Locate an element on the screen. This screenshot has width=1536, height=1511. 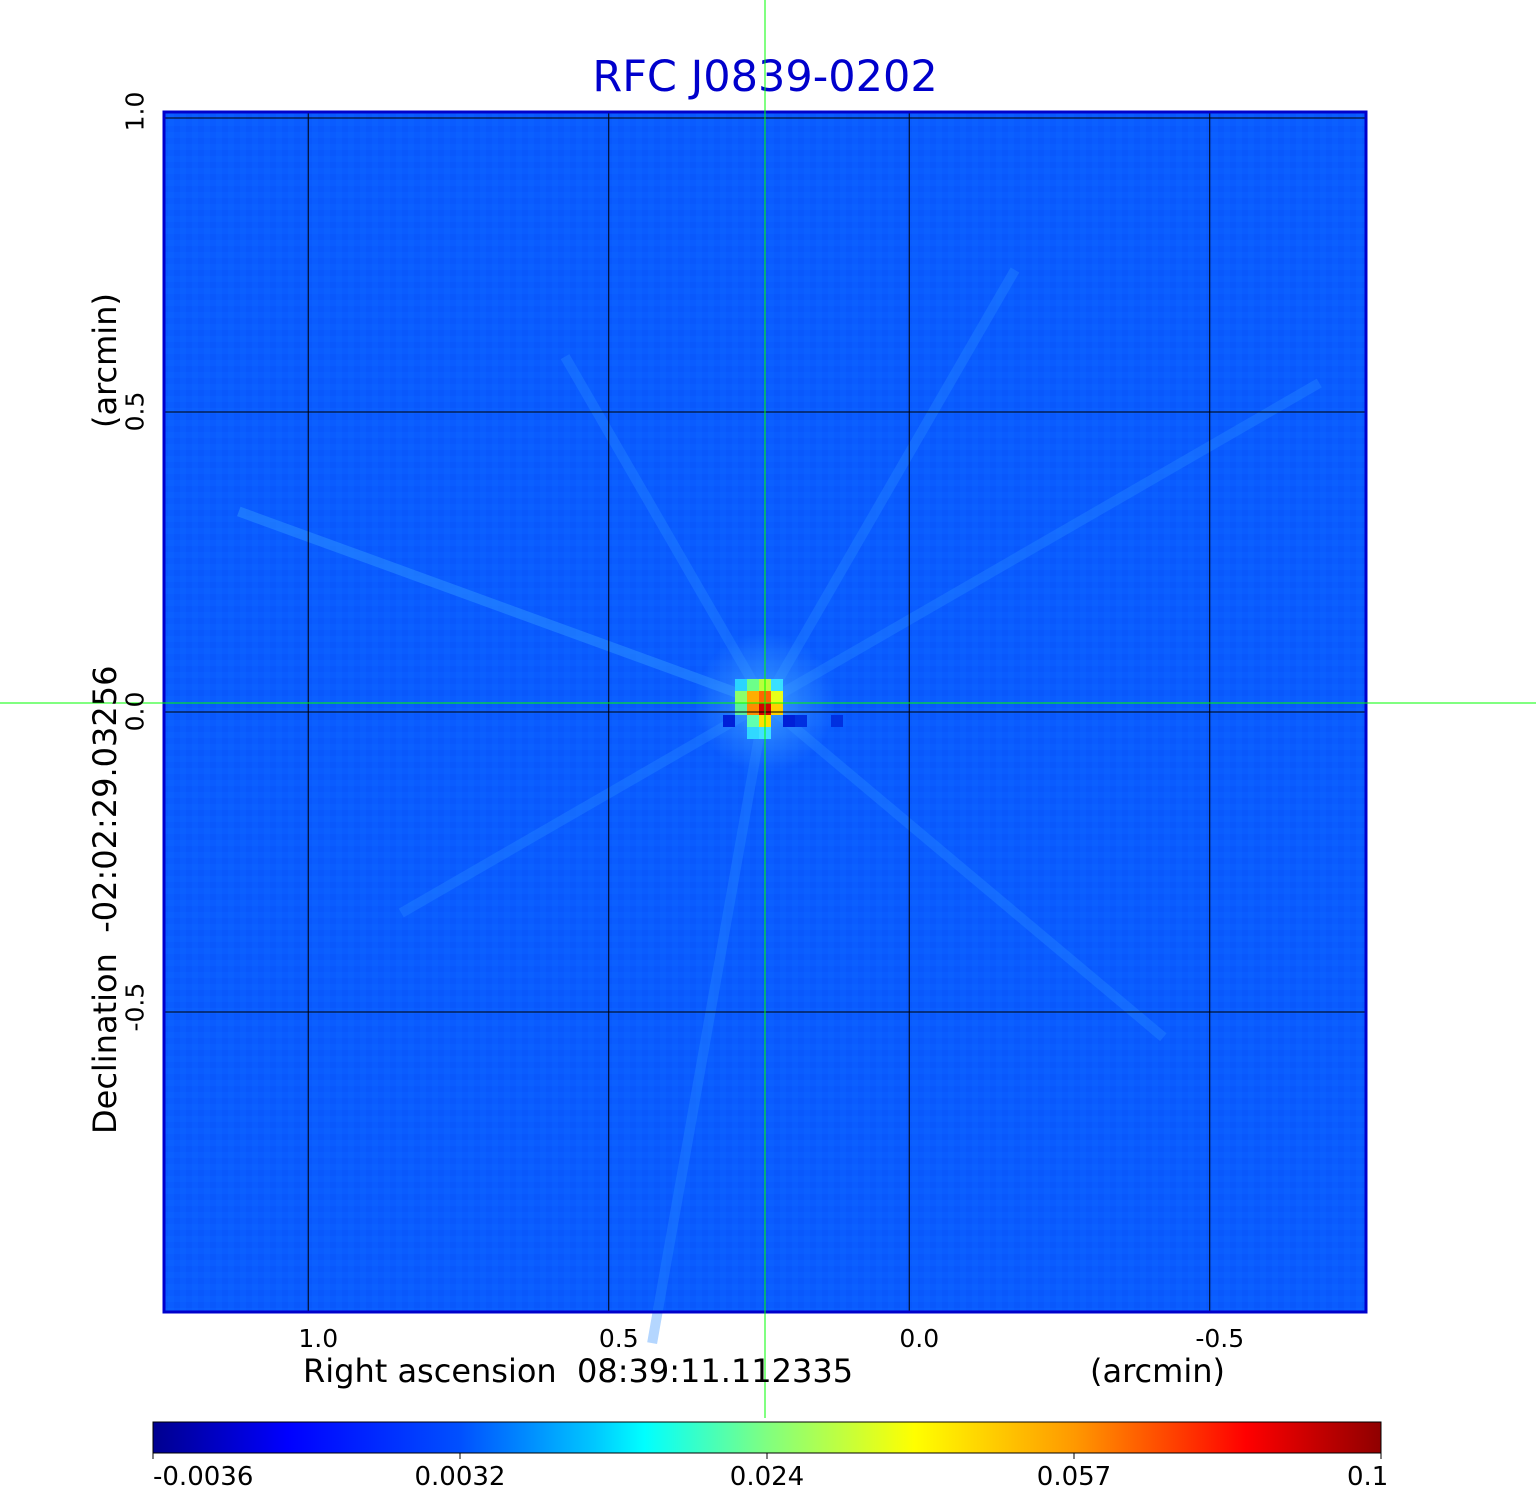
colorbar-tick-label: 0.0032 is located at coordinates (460, 1477).